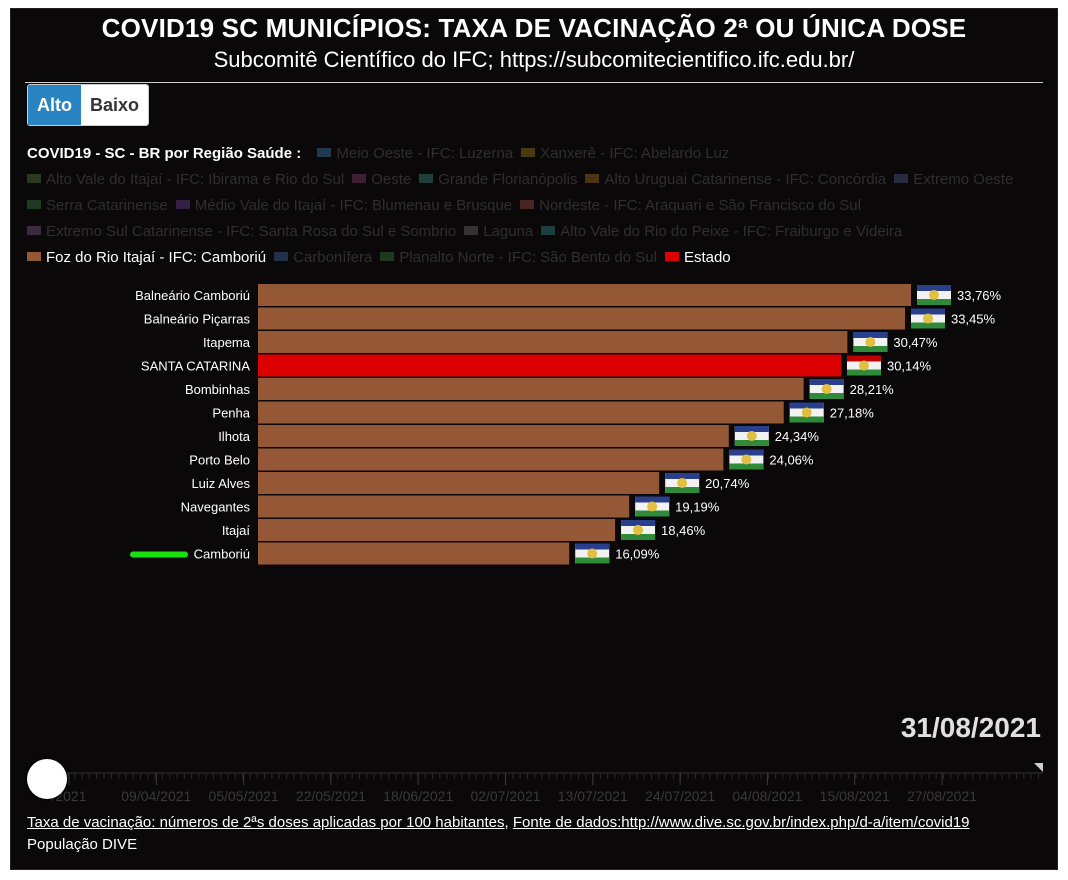 The height and width of the screenshot is (880, 1068). I want to click on value-label: 19,19%, so click(697, 507).